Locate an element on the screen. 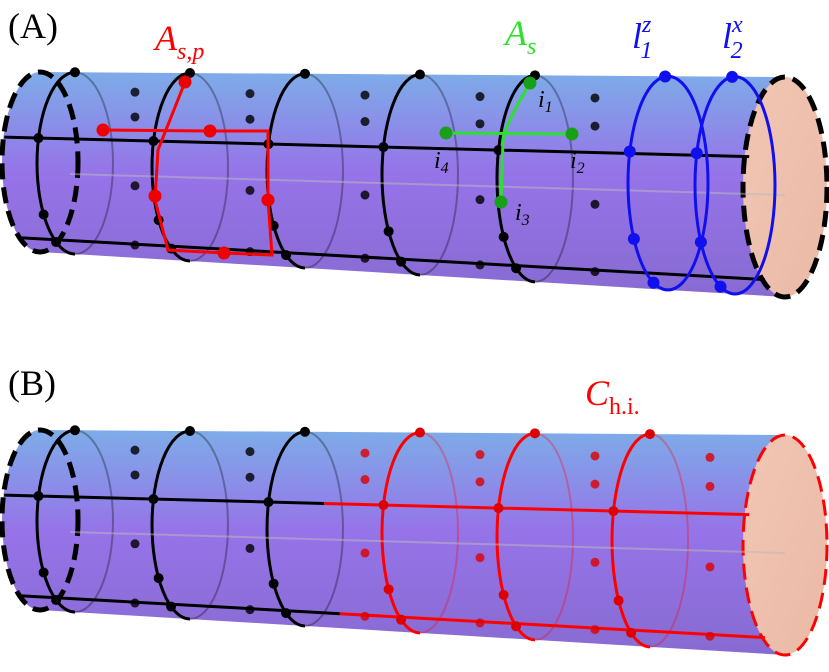 The image size is (829, 672). panel-label: (A) is located at coordinates (33, 26).